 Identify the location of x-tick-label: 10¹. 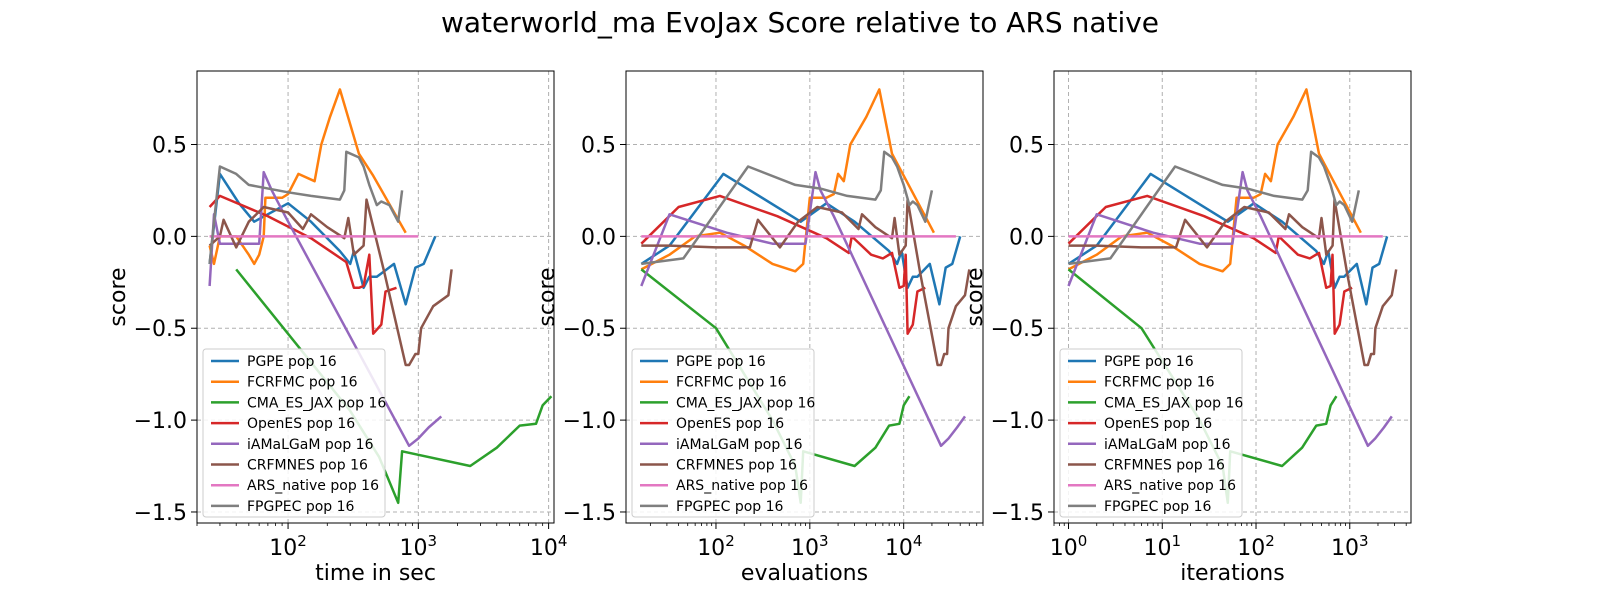
(1162, 546).